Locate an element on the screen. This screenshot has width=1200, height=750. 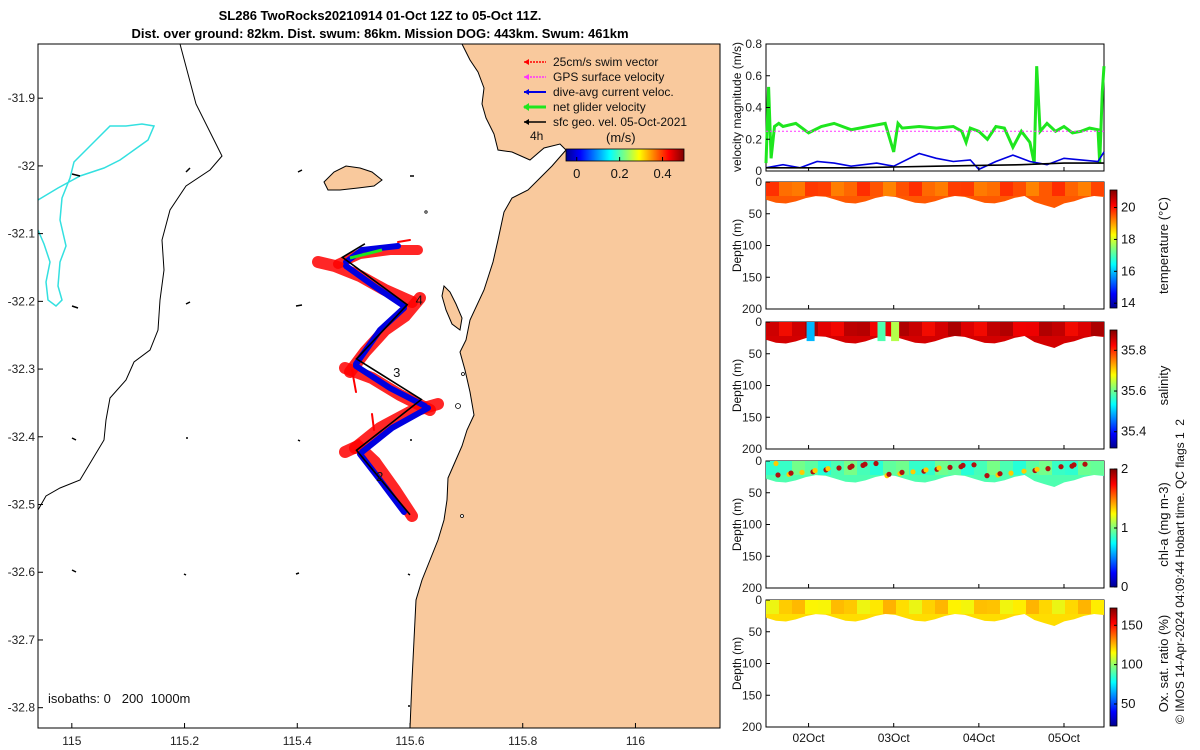
section-colorbar-tick-label: 35.4 is located at coordinates (1133, 431).